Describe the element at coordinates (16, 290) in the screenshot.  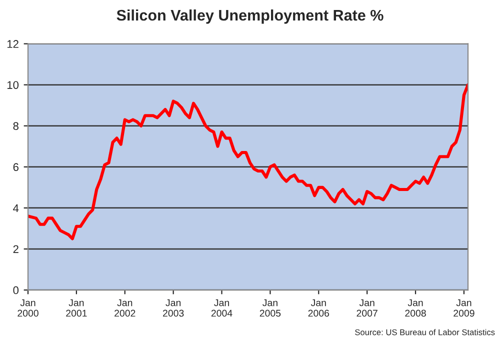
I see `y-tick-label: 0` at that location.